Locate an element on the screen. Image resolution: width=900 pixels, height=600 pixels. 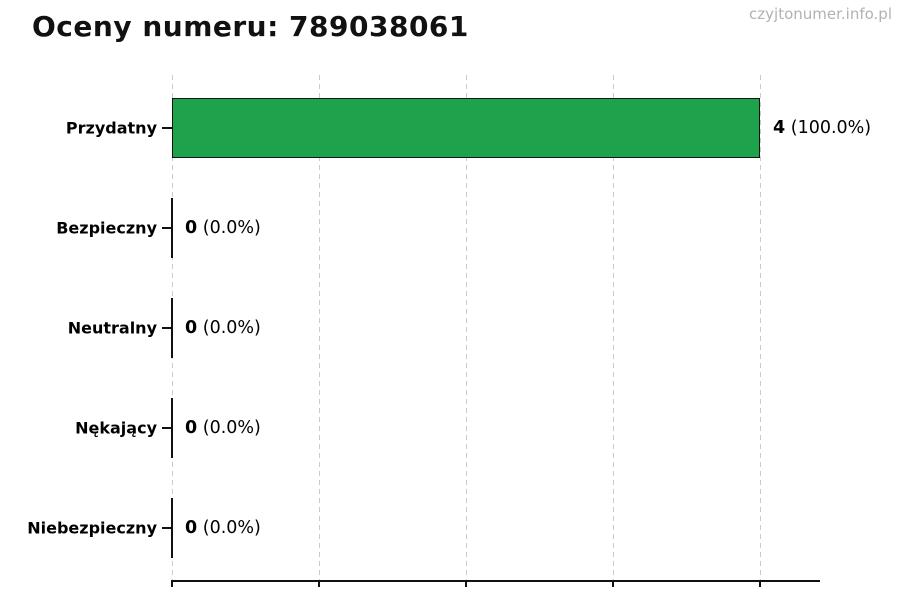
bar-row: Przydatny 4 (100.0%) is located at coordinates (468, 128).